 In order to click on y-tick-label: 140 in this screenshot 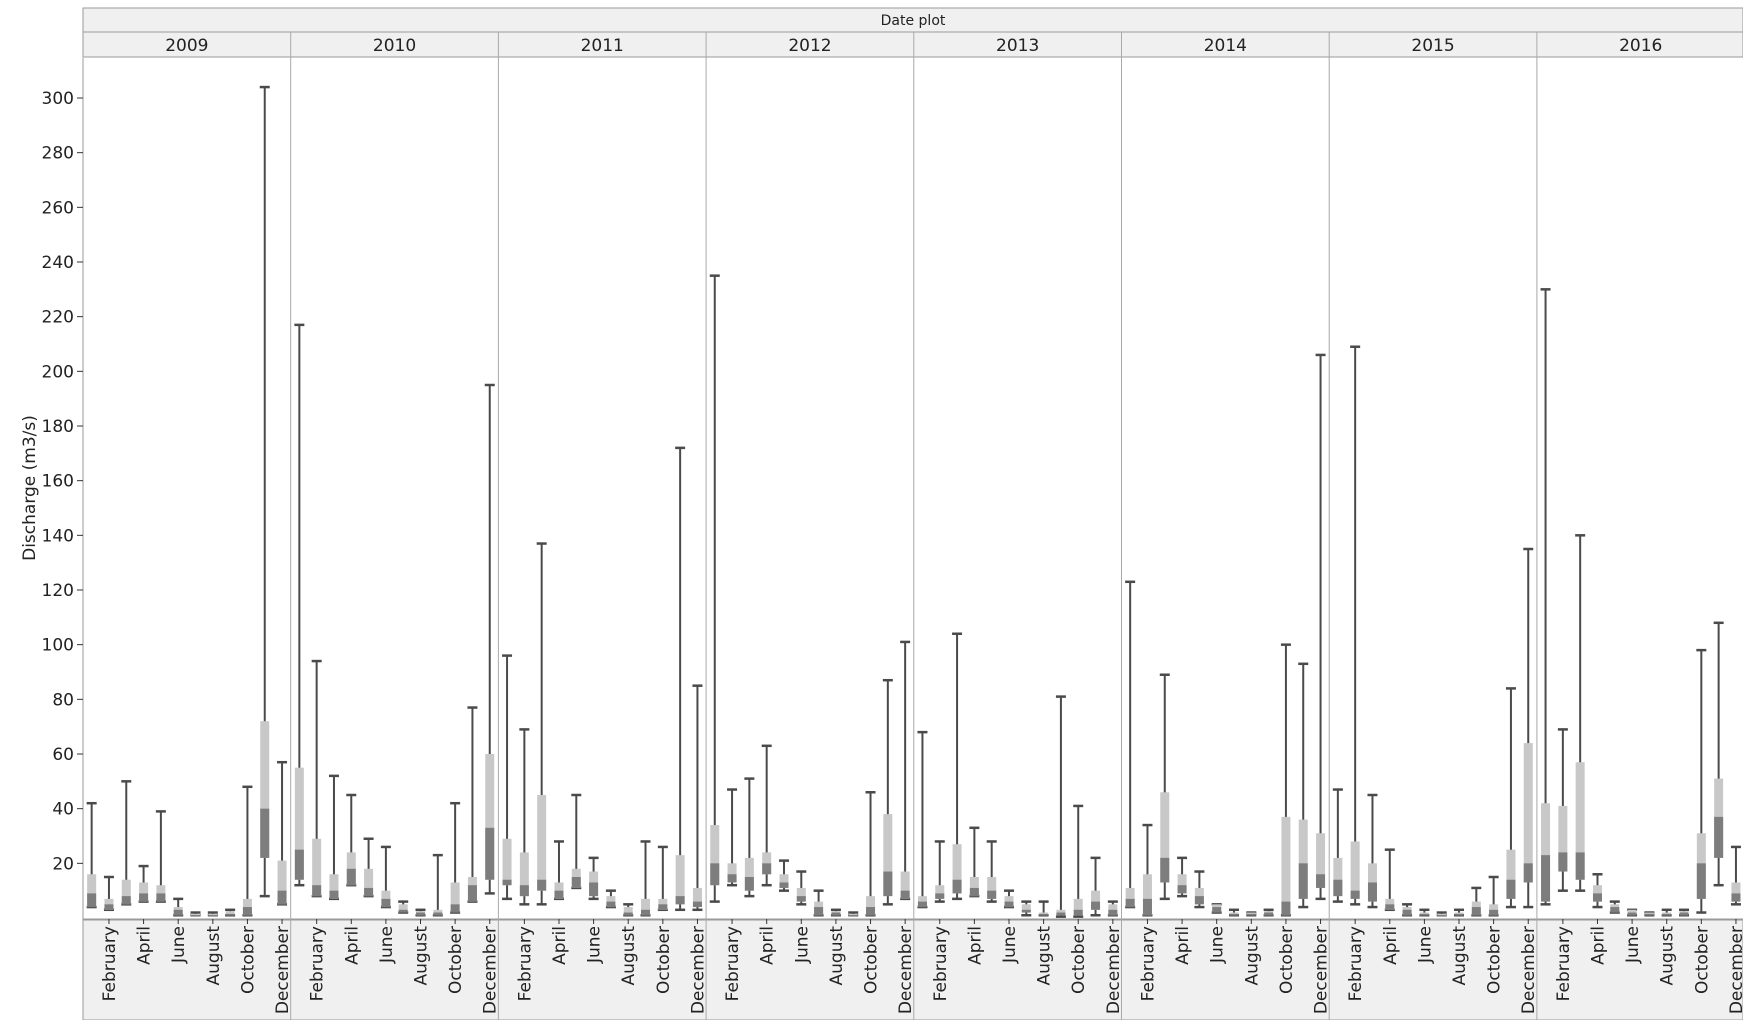, I will do `click(58, 536)`.